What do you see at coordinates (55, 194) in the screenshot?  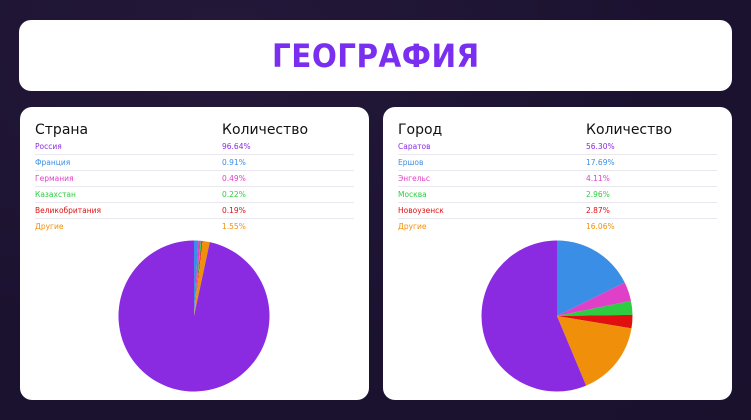 I see `row-label: Казахстан` at bounding box center [55, 194].